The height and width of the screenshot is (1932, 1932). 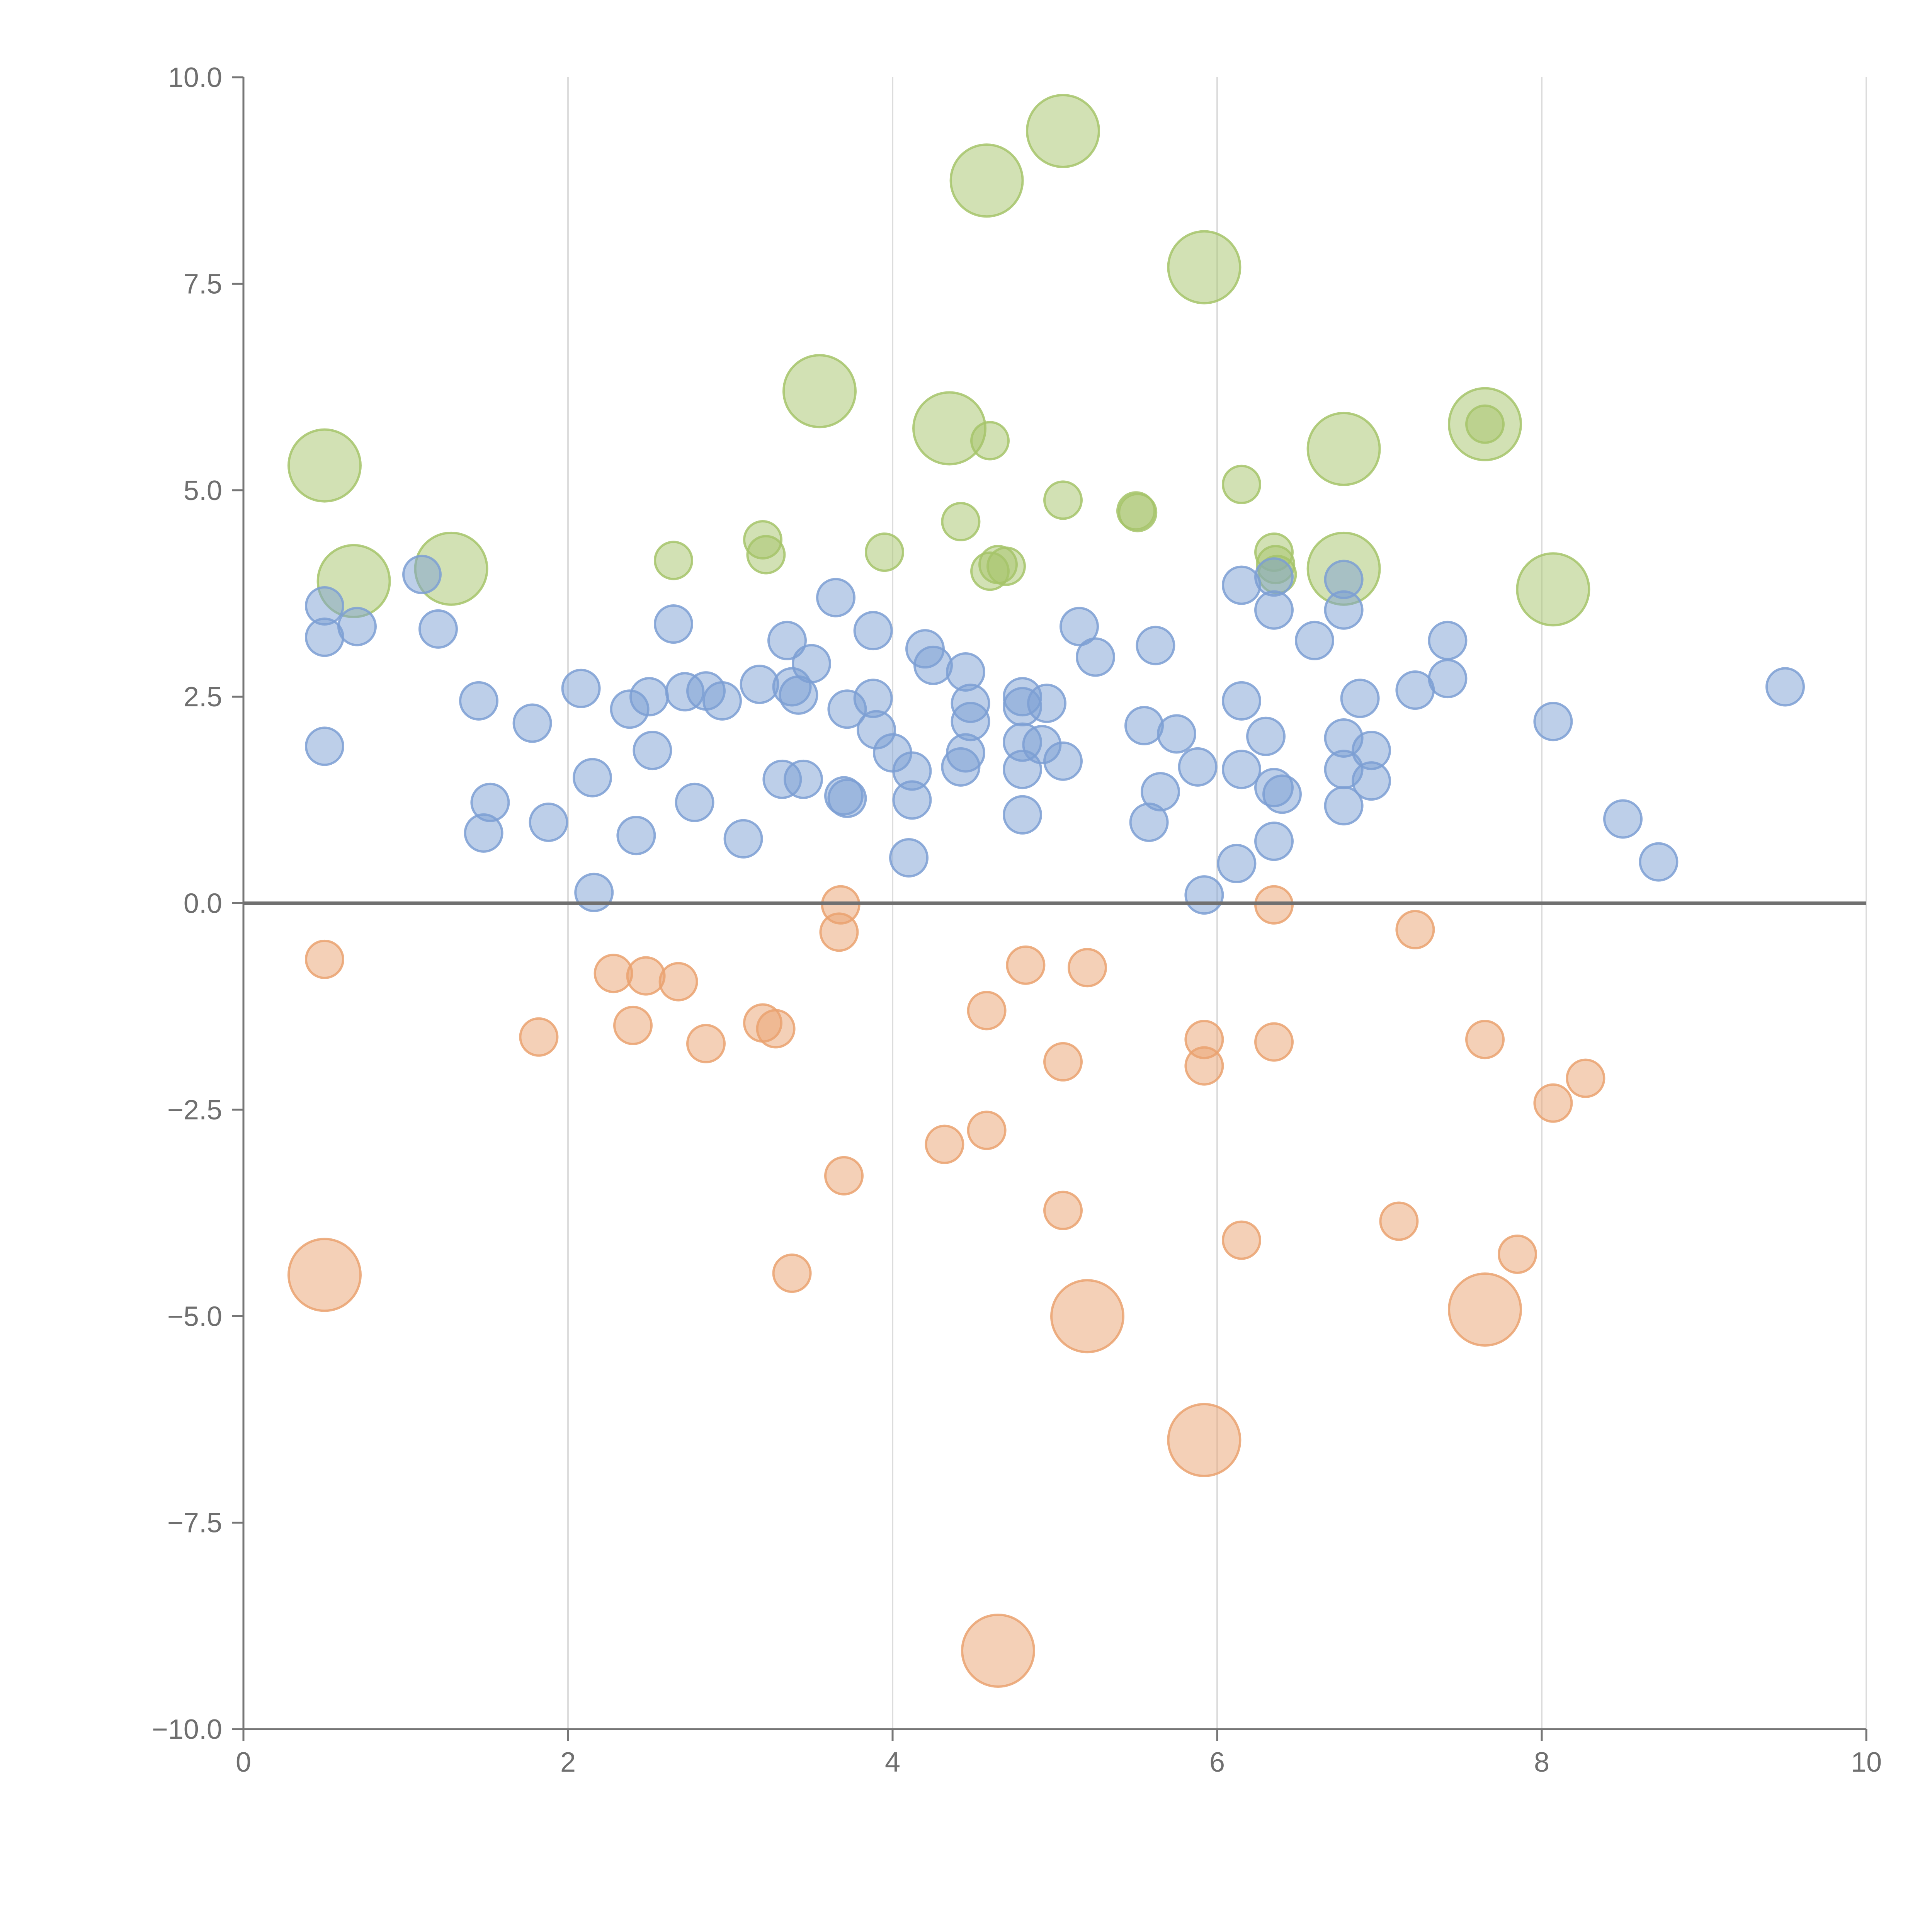 I want to click on x-tick-label: 10, so click(x=1867, y=1763).